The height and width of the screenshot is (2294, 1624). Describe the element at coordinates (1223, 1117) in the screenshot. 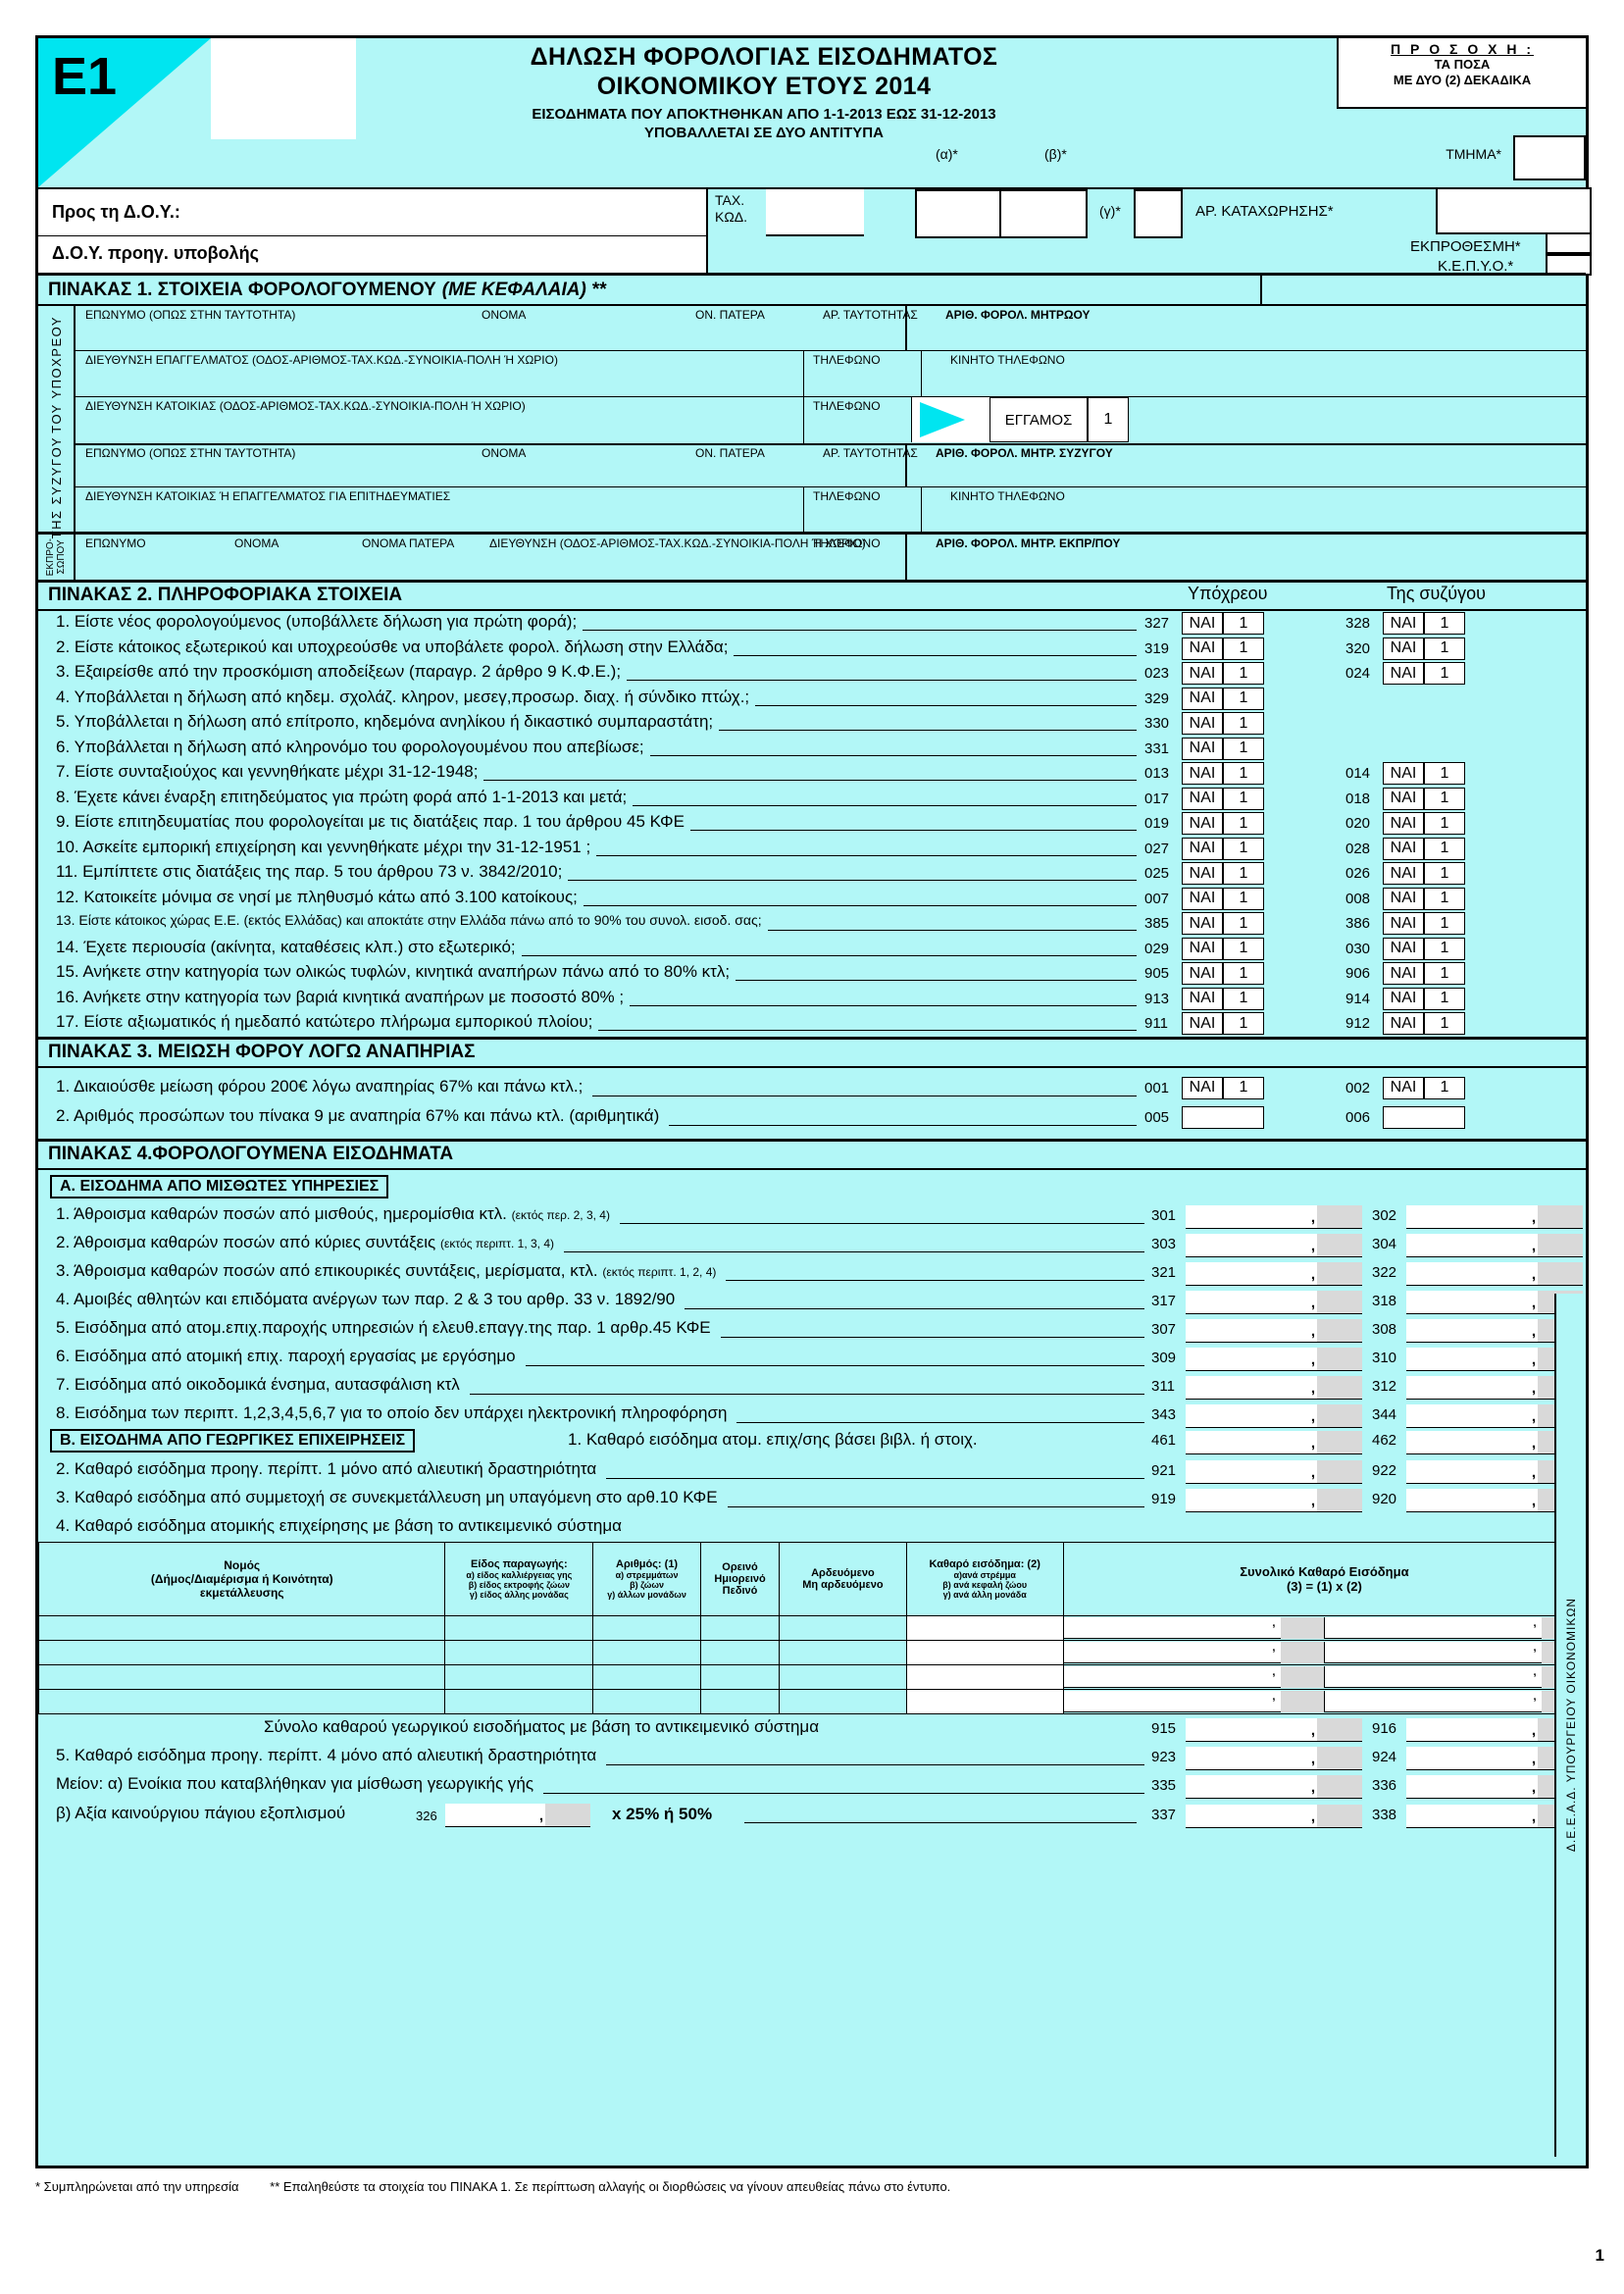

I see `pinakas3-number-taxpayer` at that location.